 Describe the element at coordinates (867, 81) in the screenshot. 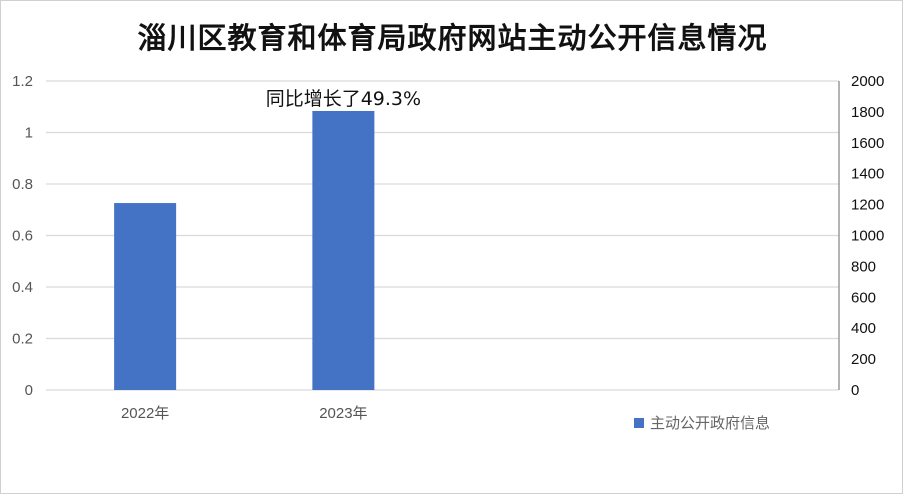

I see `right-axis-tick-label: 2000` at that location.